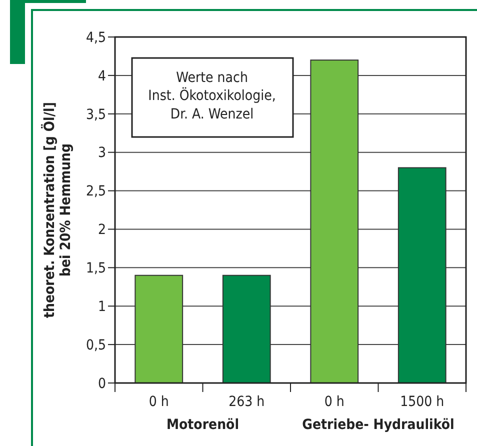  I want to click on y-tick-label: 1,5, so click(96, 268).